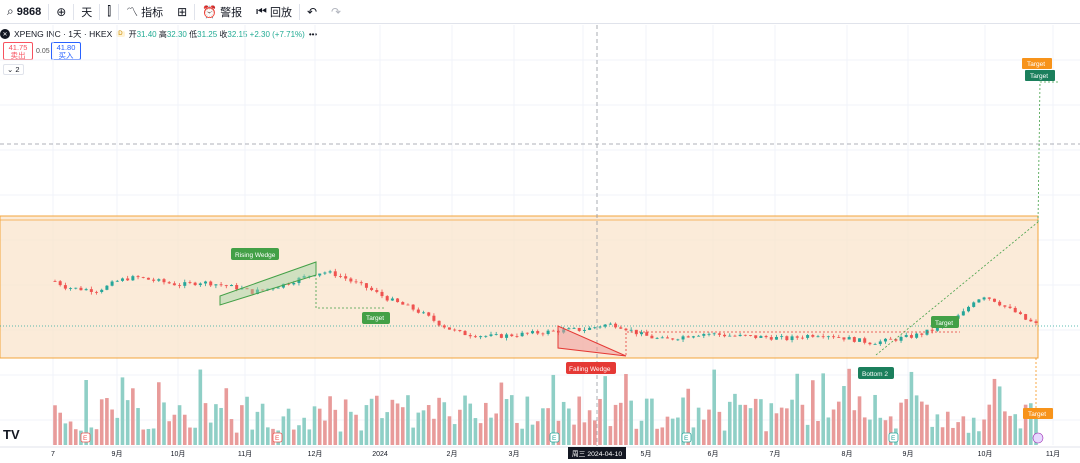  Describe the element at coordinates (86, 12) in the screenshot. I see `interval-button: 天` at that location.